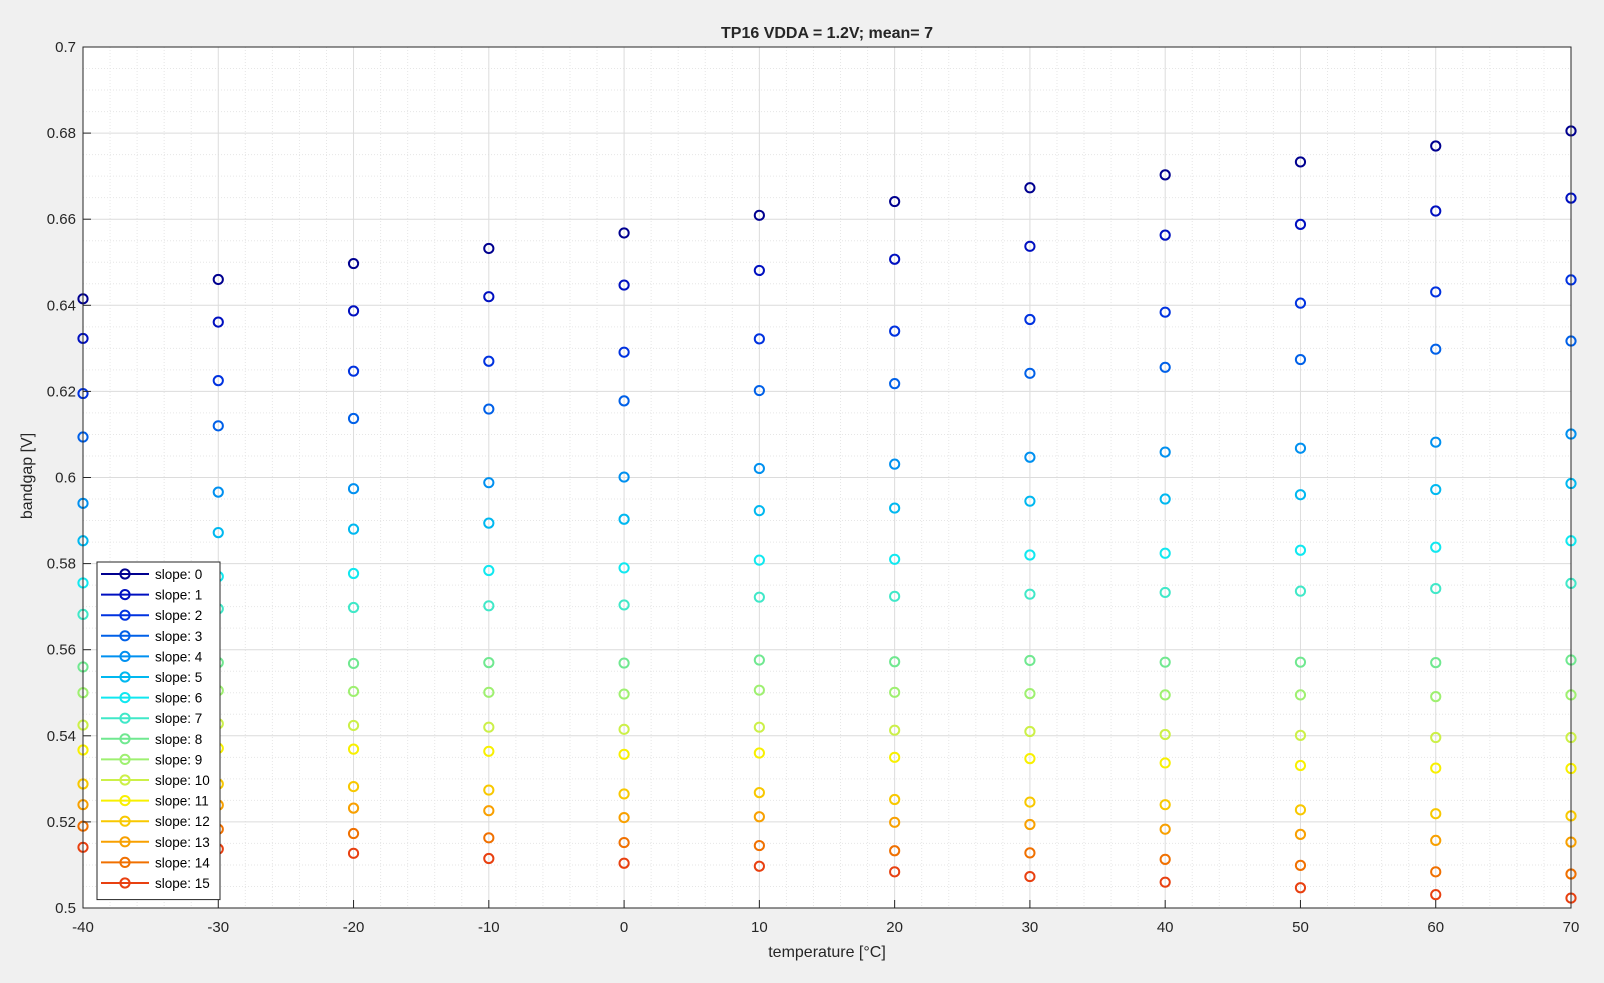 This screenshot has width=1604, height=983. Describe the element at coordinates (624, 927) in the screenshot. I see `x-tick-label: 0` at that location.